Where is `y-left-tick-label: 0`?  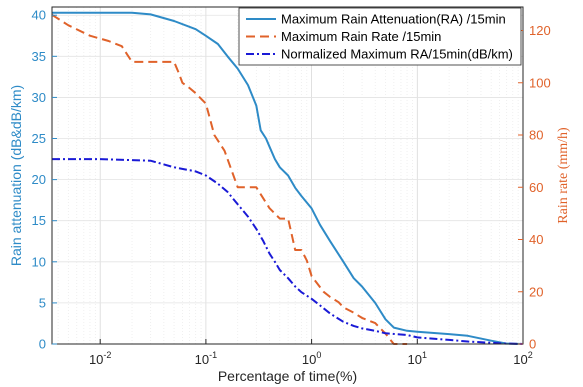 y-left-tick-label: 0 is located at coordinates (42, 344).